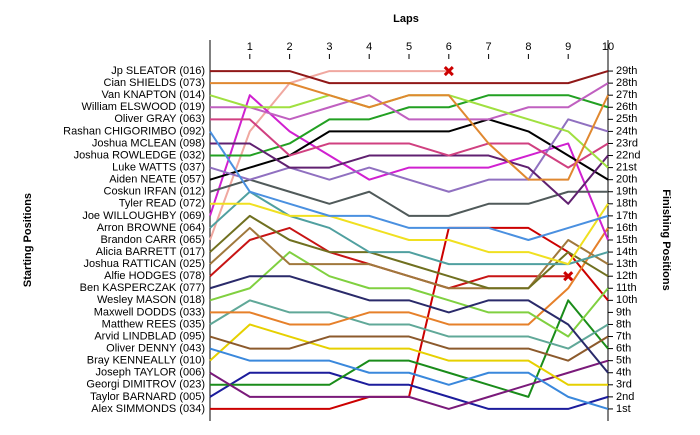 Image resolution: width=700 pixels, height=435 pixels. I want to click on series-name: Alex SIMMONDS (034), so click(148, 409).